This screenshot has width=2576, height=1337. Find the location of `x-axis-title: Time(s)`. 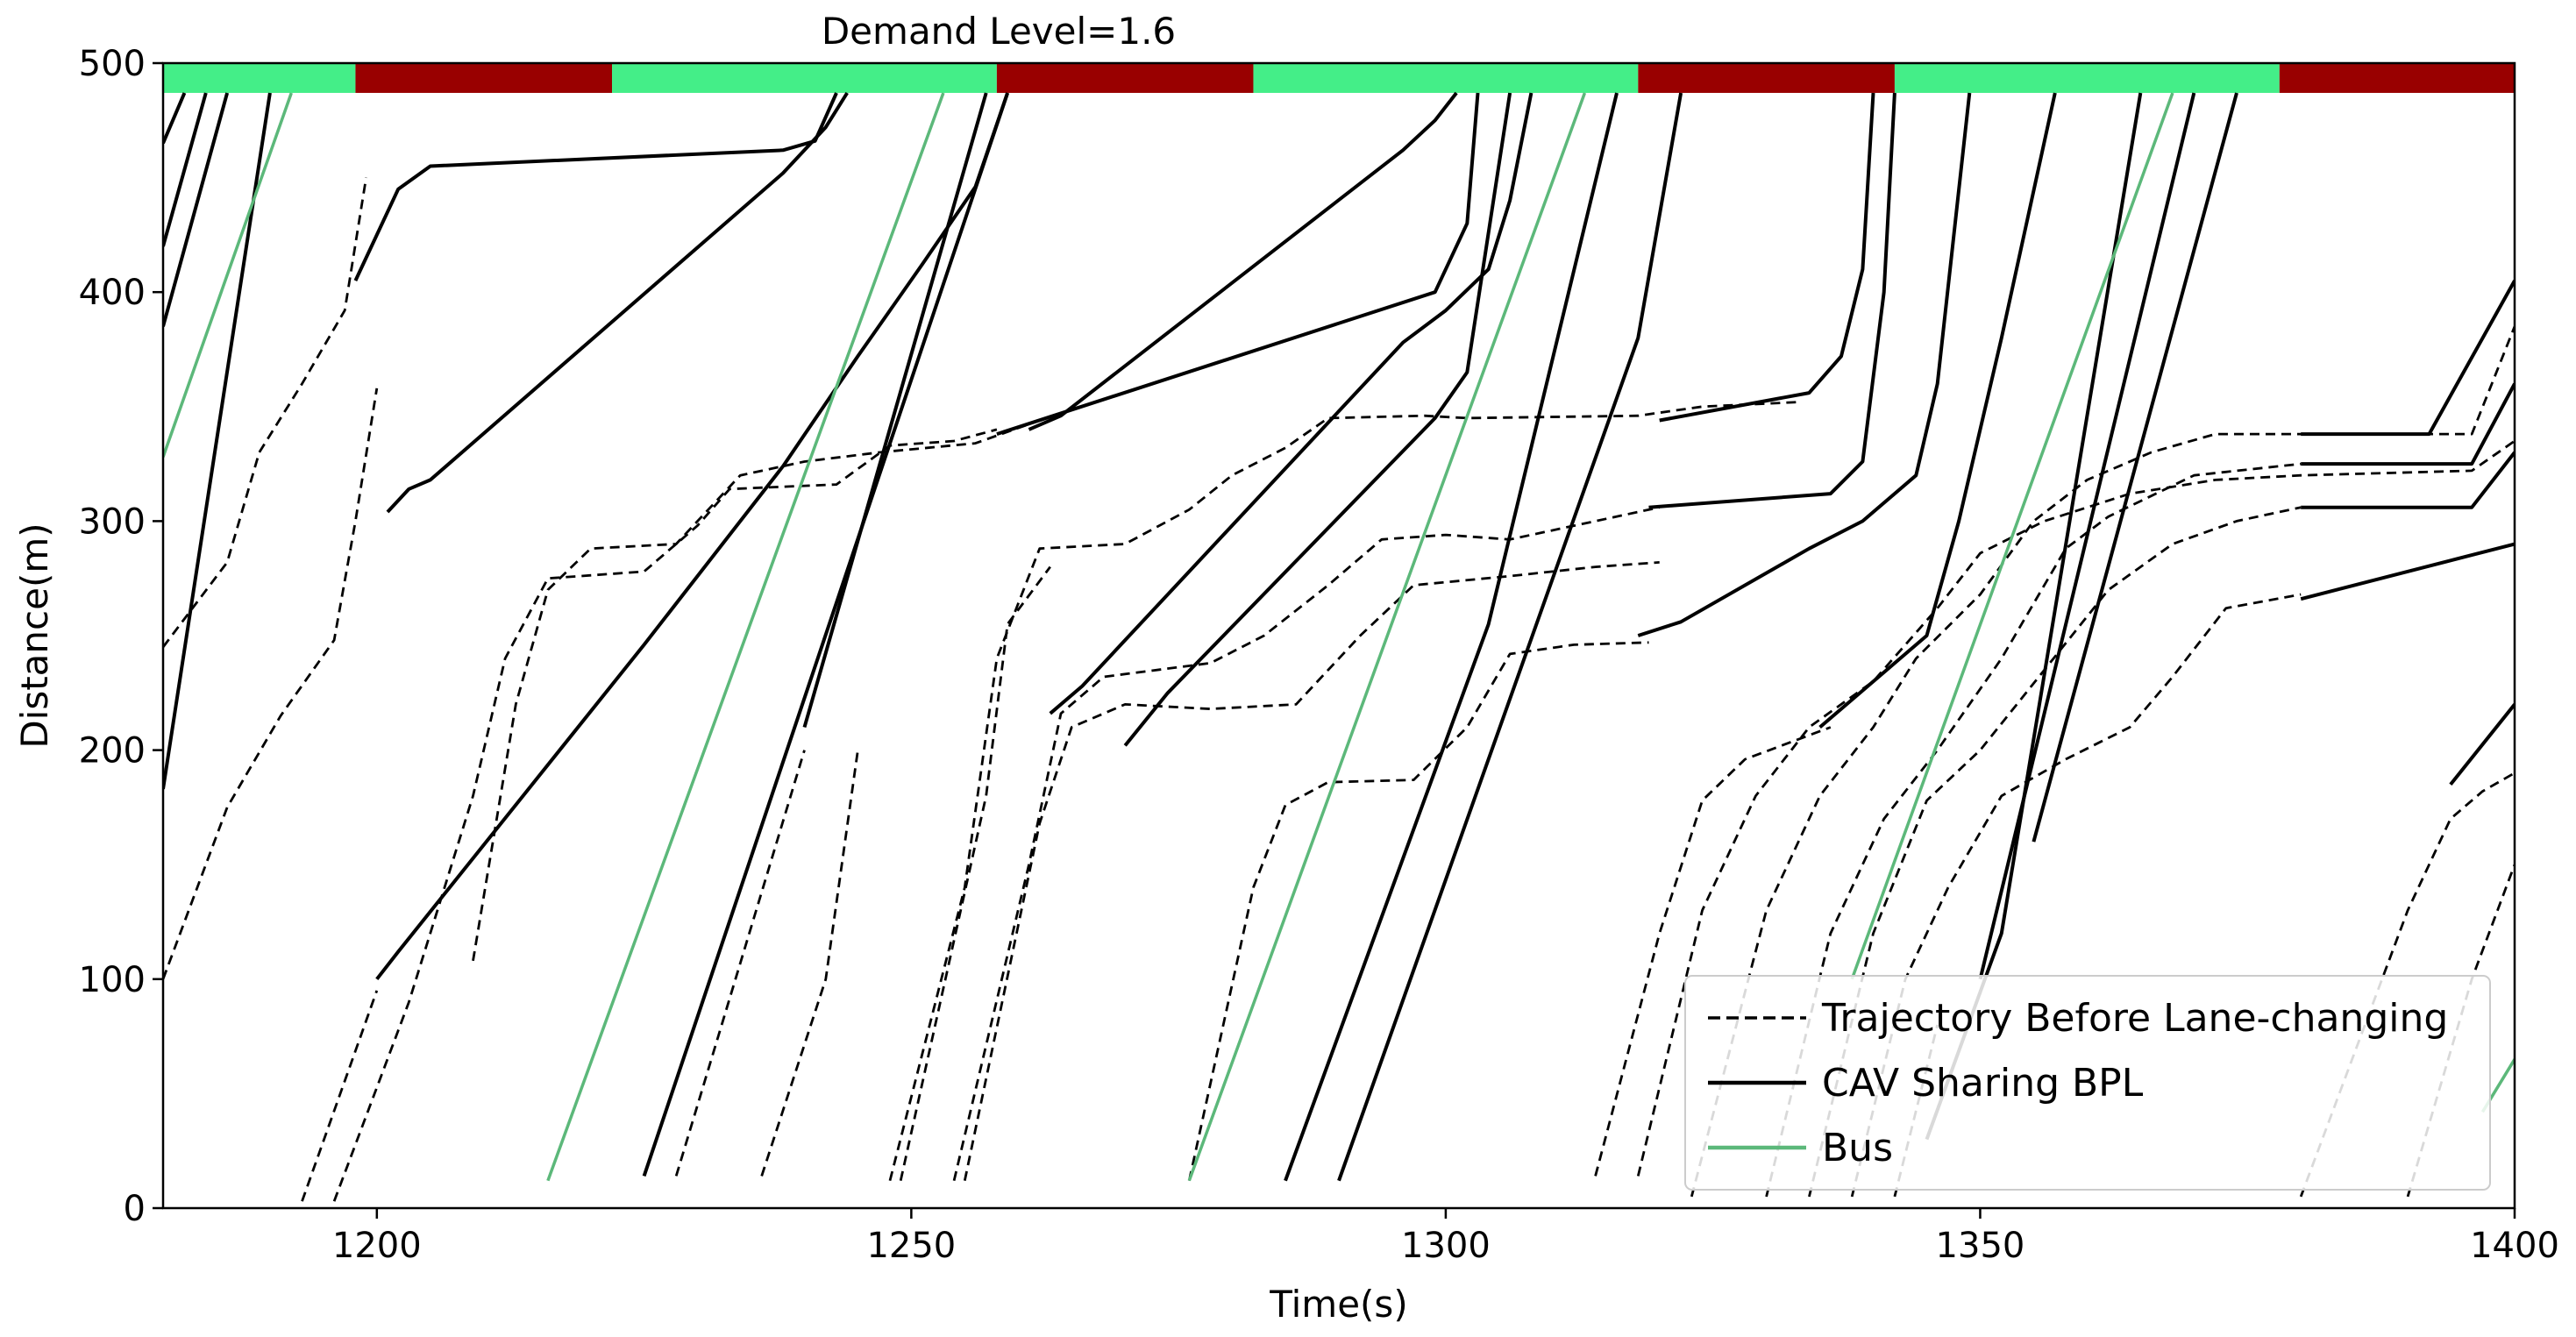

x-axis-title: Time(s) is located at coordinates (1338, 1304).